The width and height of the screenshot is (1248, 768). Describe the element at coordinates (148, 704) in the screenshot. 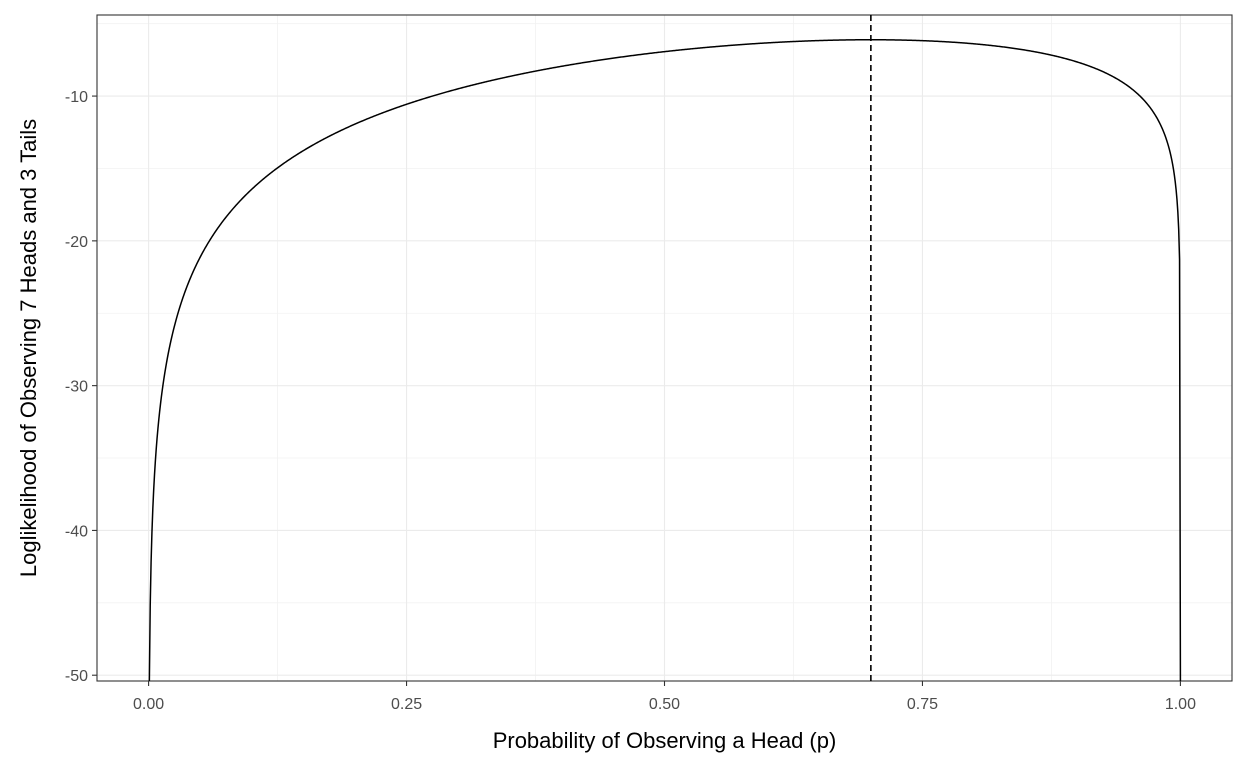

I see `x-tick-label: 0.00` at that location.